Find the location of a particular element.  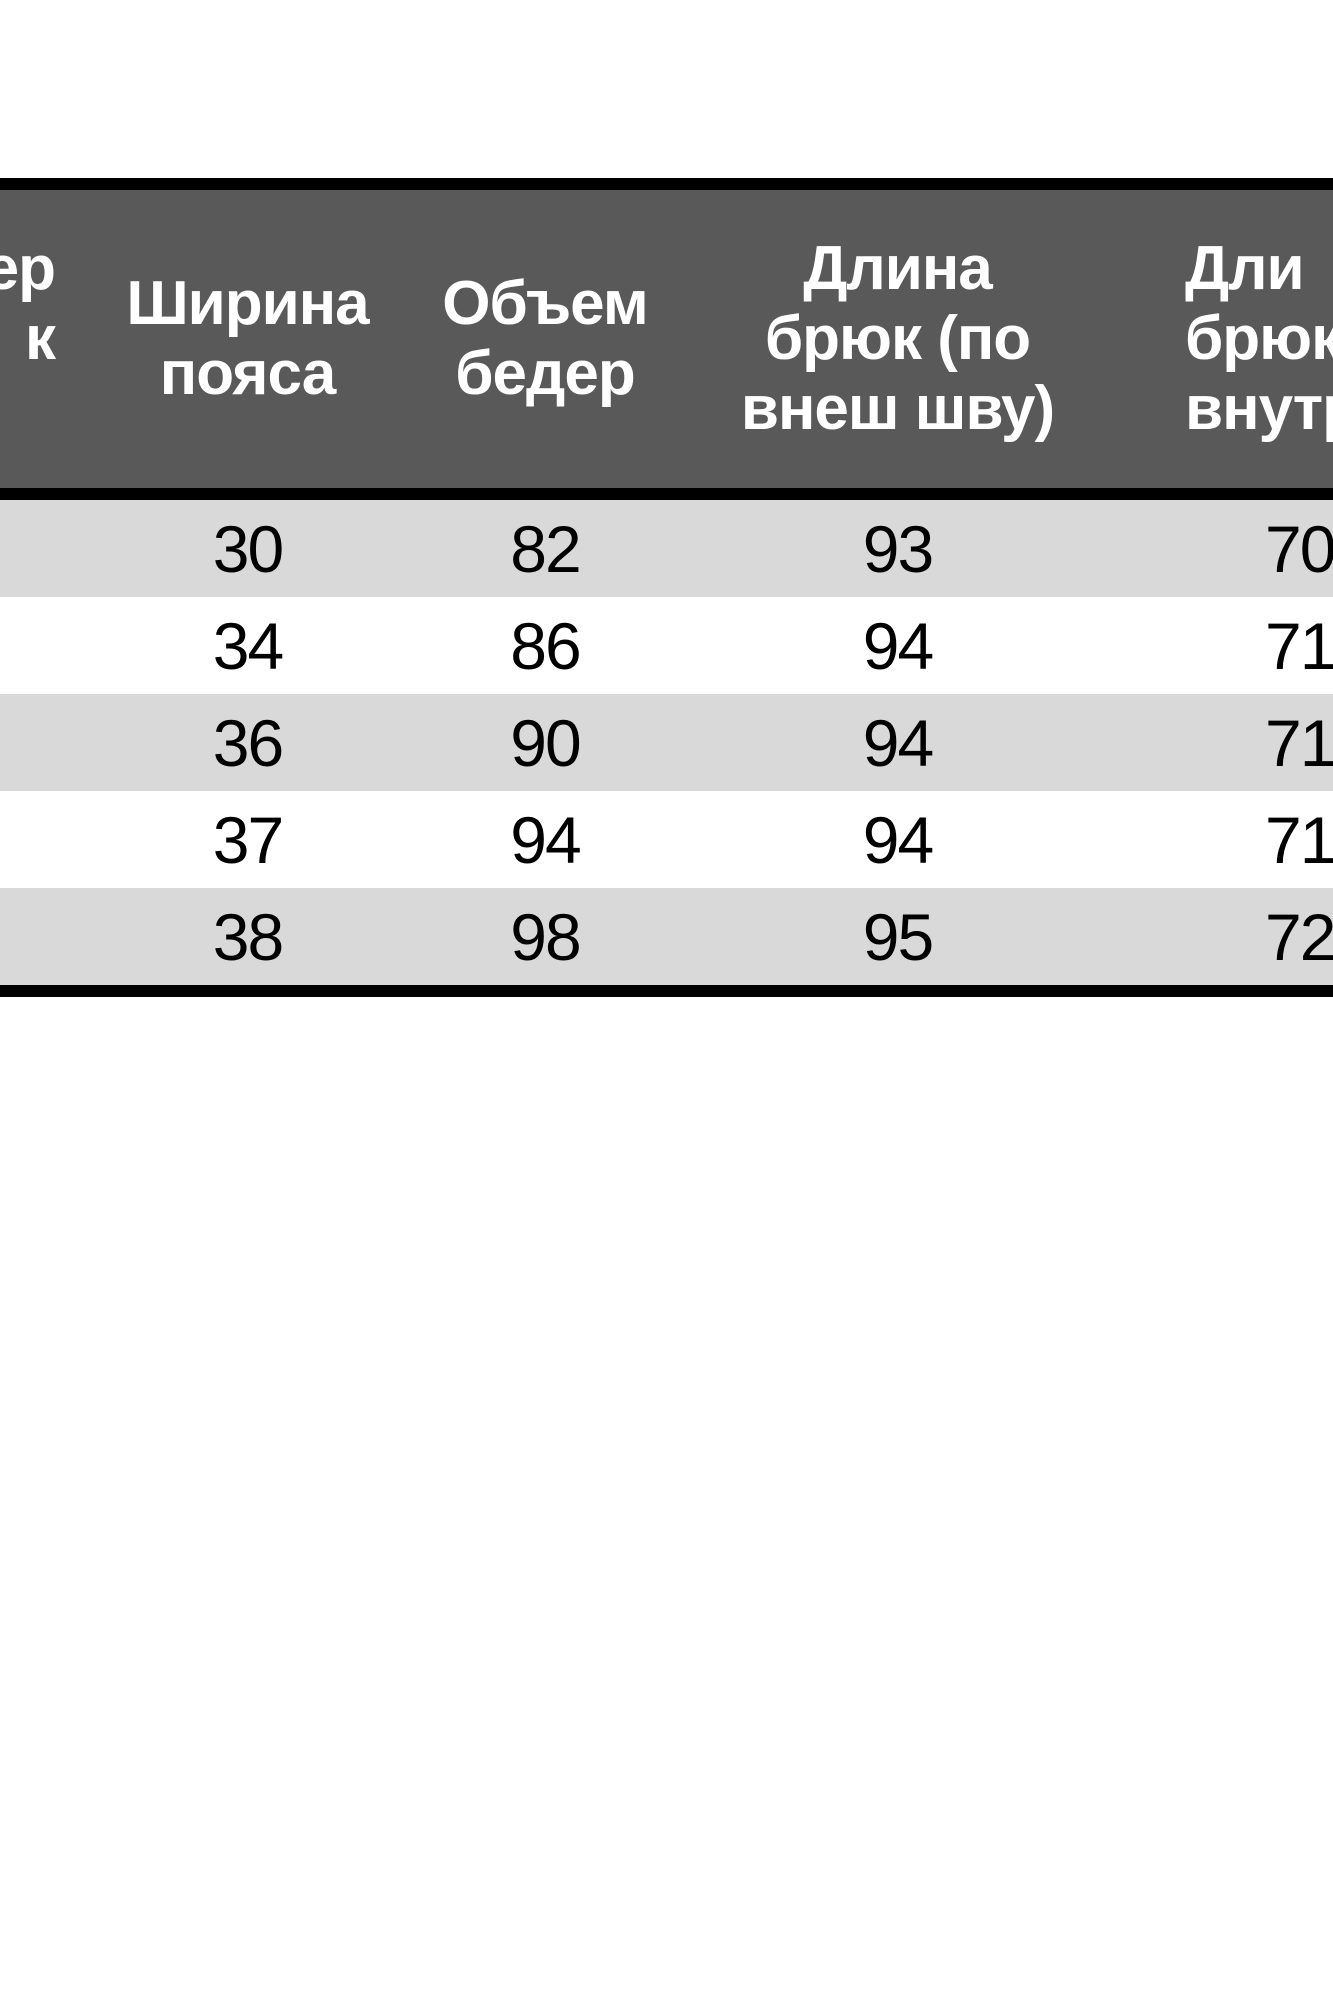

header-line: брюк (по is located at coordinates (897, 338).